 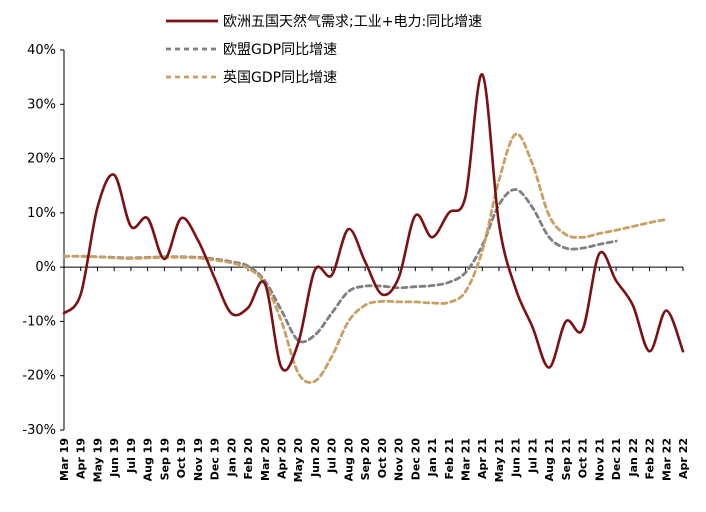 What do you see at coordinates (131, 456) in the screenshot?
I see `x-tick-label: Jul 19` at bounding box center [131, 456].